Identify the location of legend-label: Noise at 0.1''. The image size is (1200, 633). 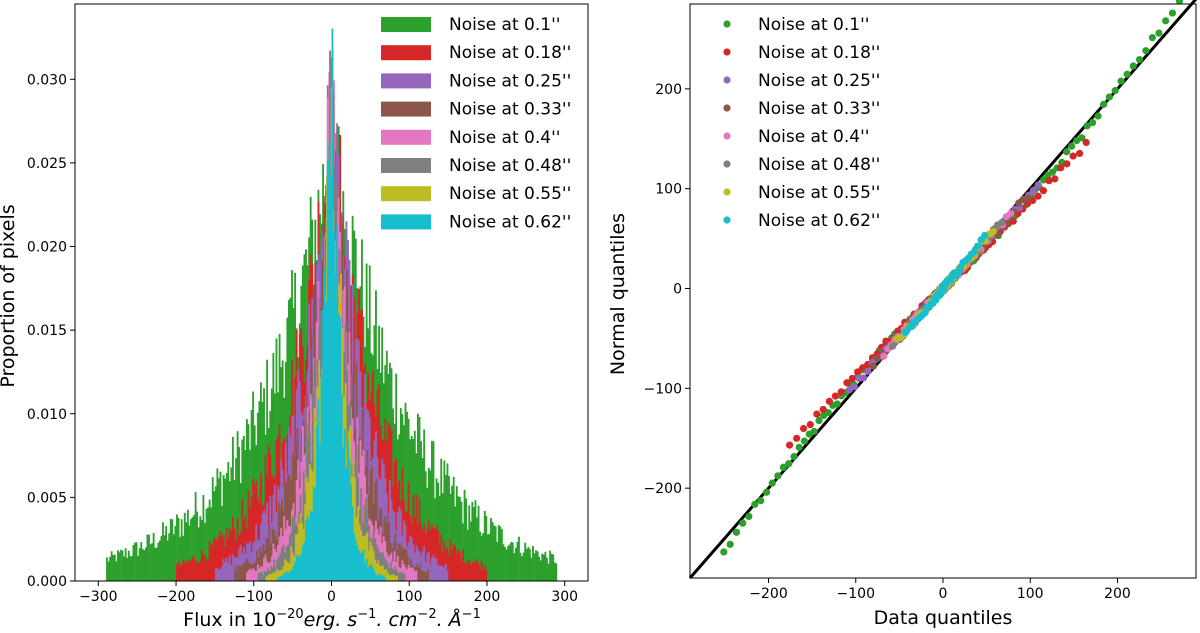
(813, 25).